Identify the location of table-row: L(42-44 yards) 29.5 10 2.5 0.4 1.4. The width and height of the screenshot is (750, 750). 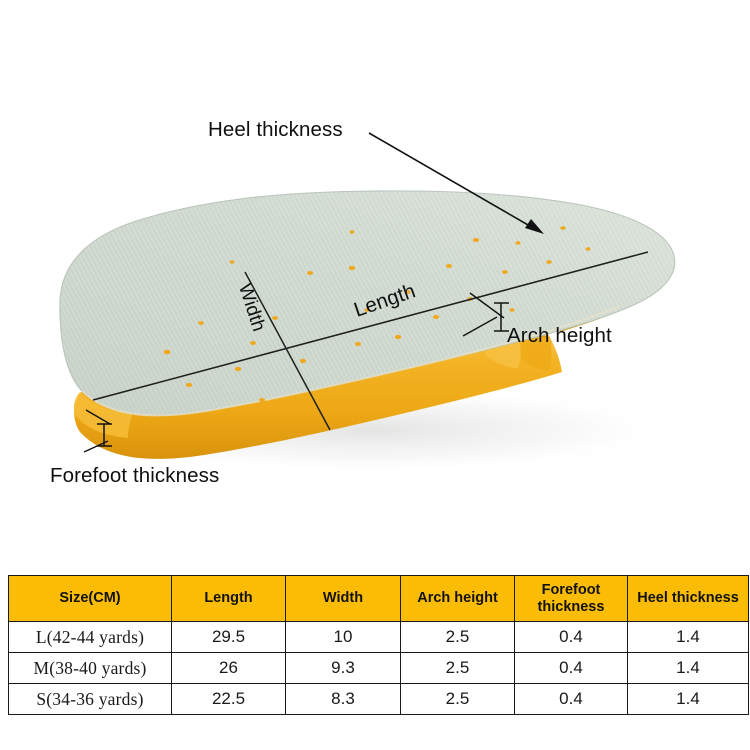
(378, 637).